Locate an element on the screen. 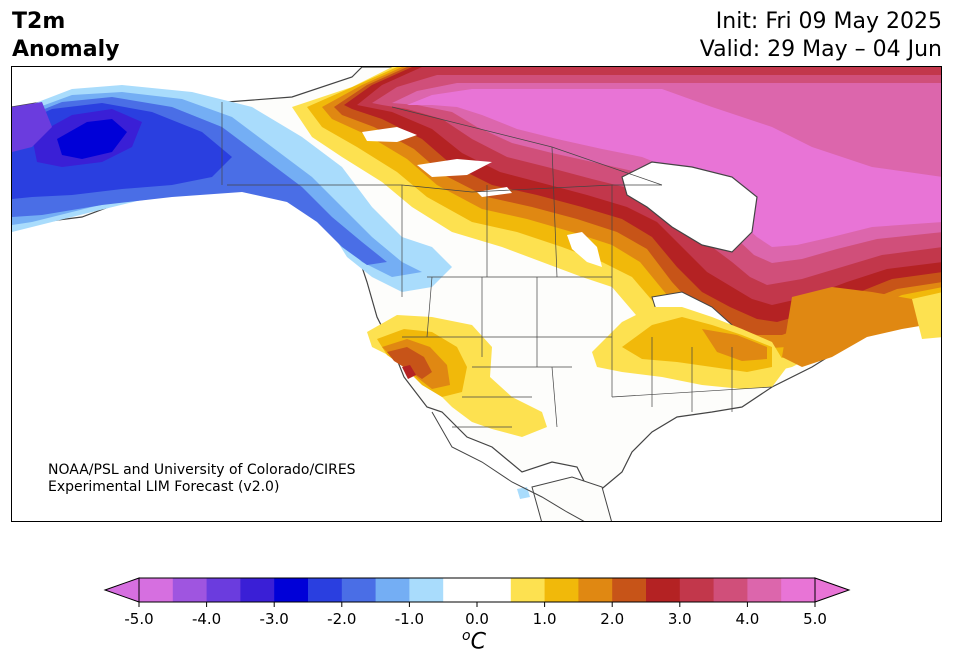 This screenshot has width=954, height=671. us-east-warm-orange is located at coordinates (734, 345).